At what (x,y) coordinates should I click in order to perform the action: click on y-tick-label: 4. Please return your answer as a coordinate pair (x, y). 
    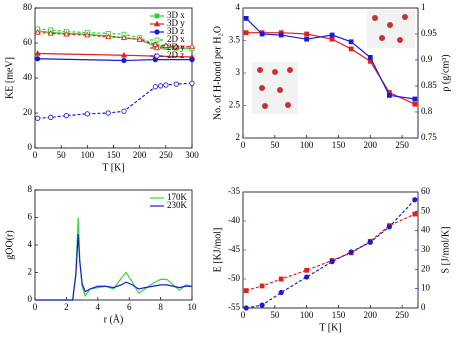
    Looking at the image, I should click on (238, 7).